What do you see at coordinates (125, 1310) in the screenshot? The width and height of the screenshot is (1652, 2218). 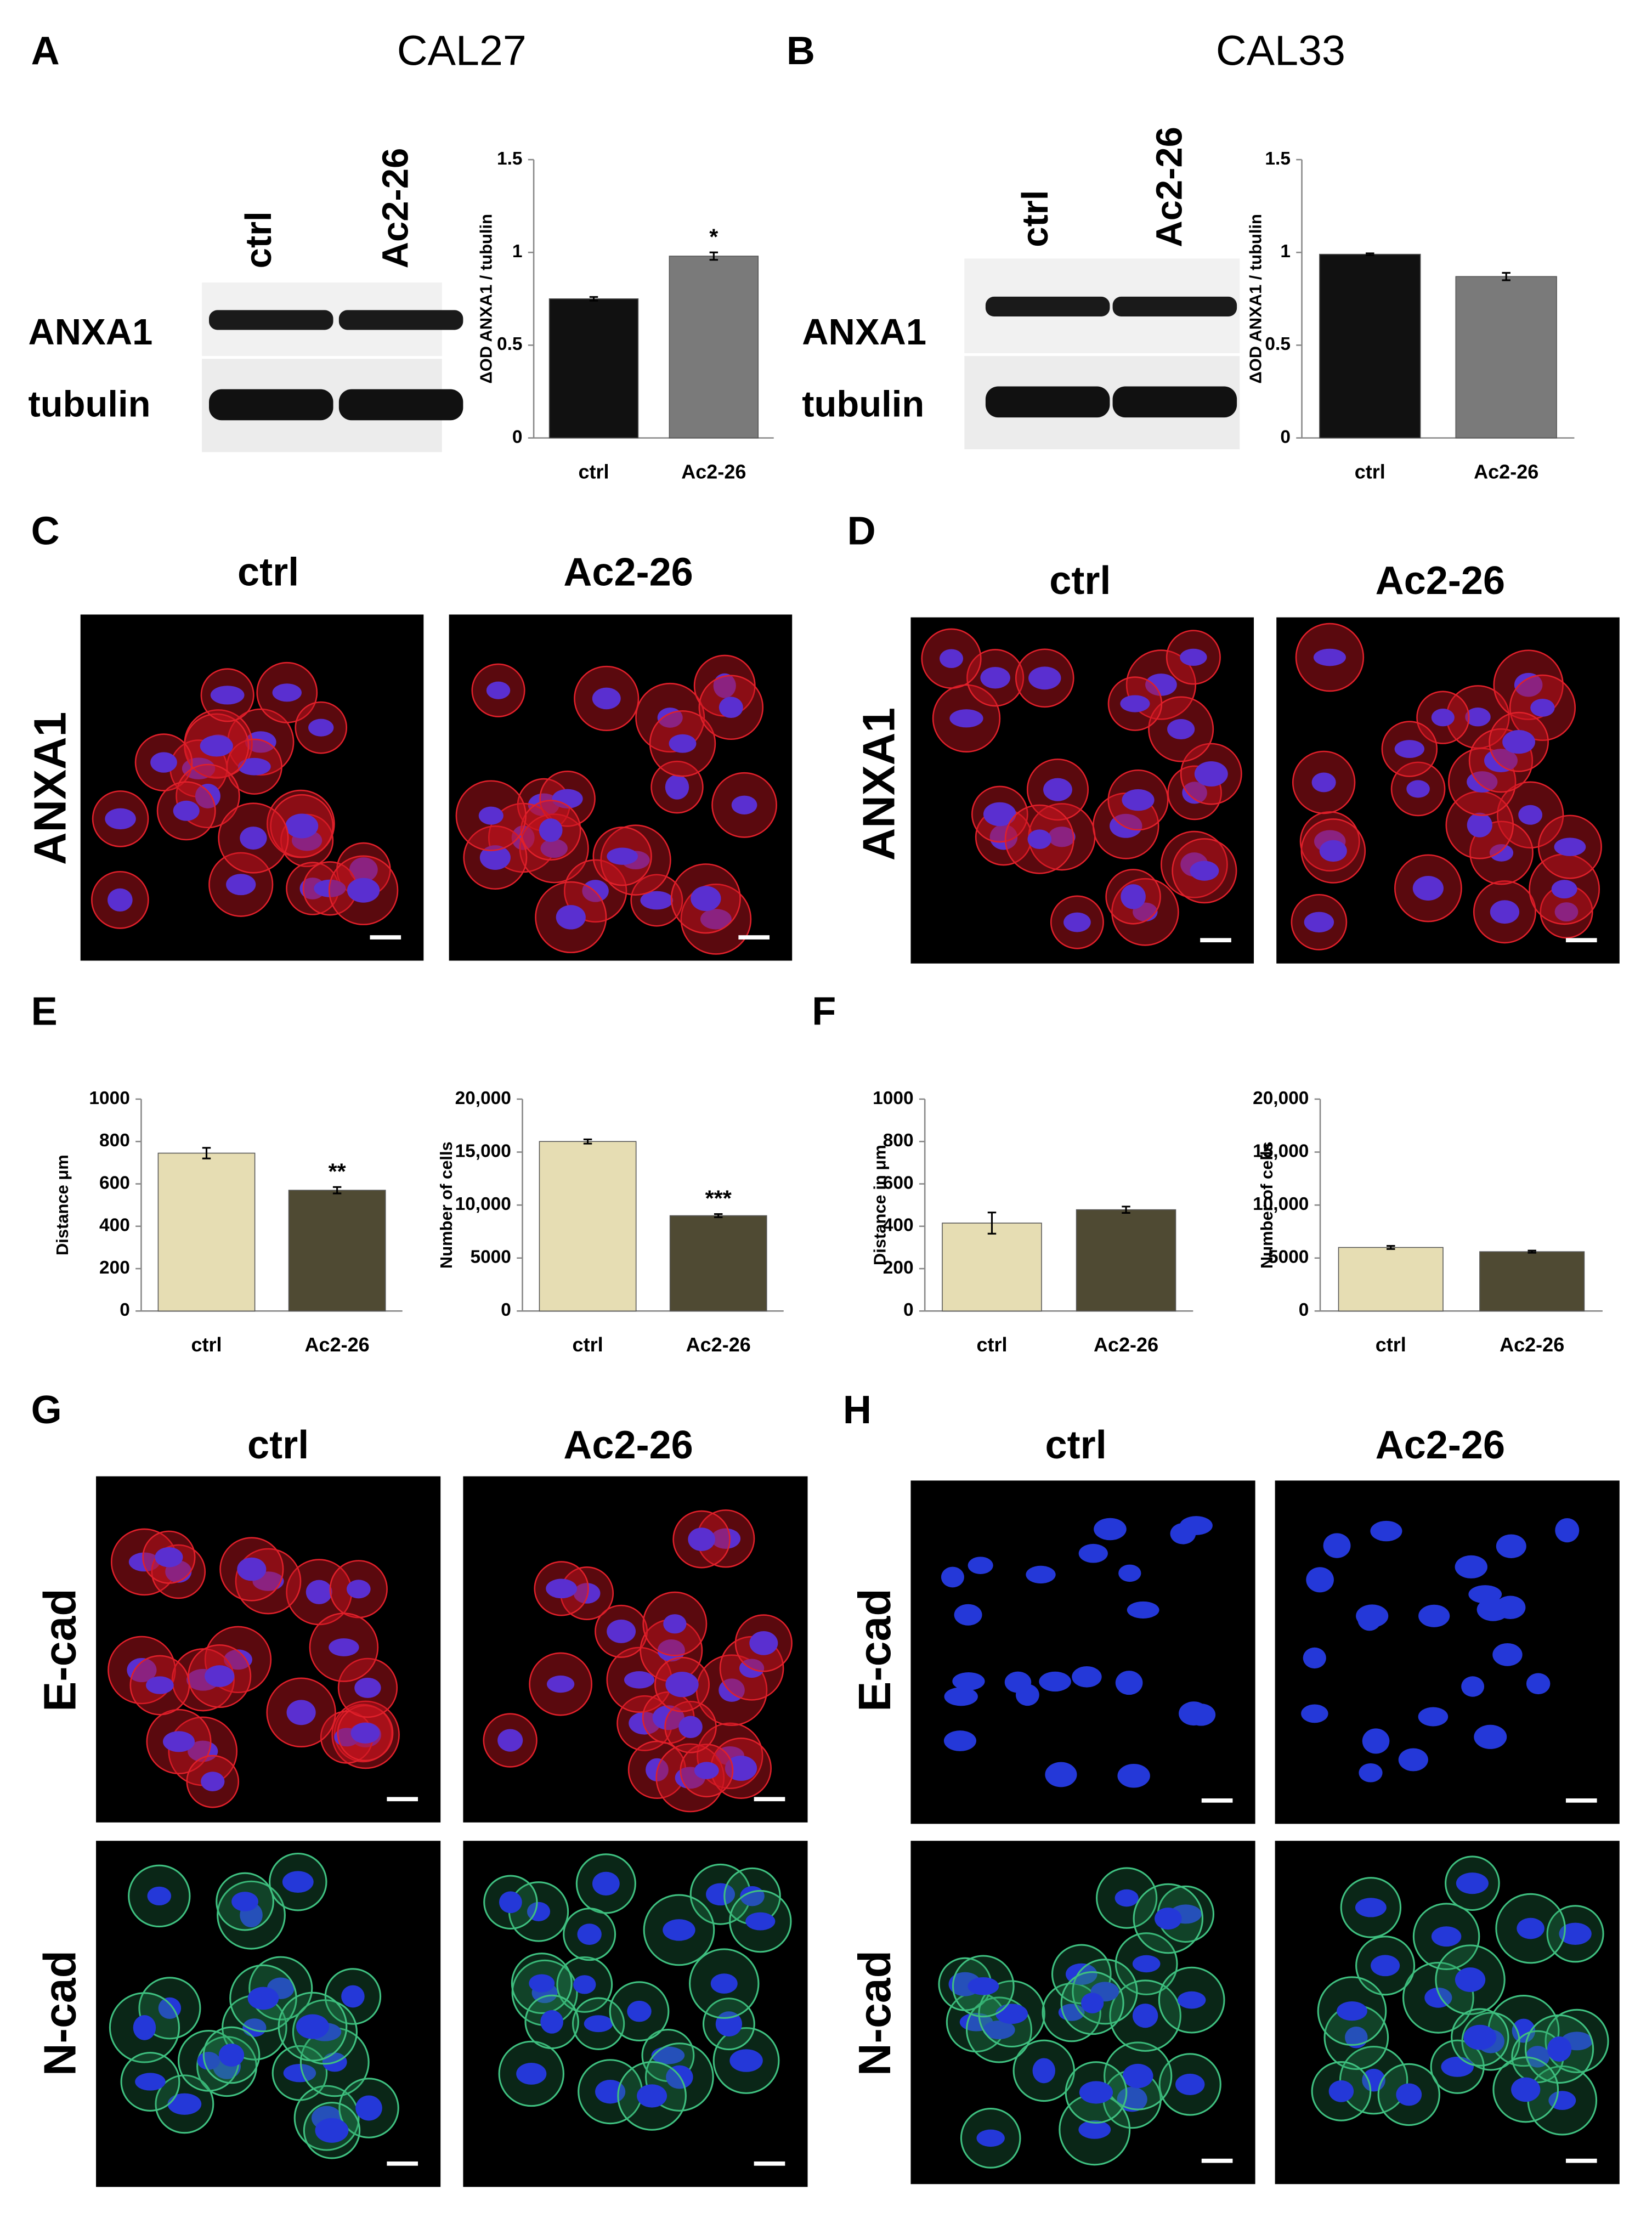 I see `y-tick-label: 0` at bounding box center [125, 1310].